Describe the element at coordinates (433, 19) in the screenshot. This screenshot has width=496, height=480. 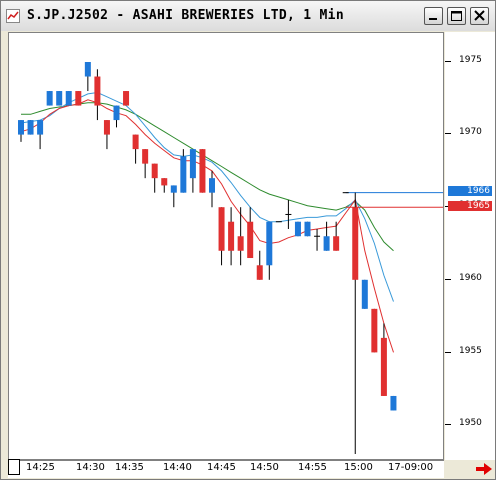
I see `minimize-icon` at that location.